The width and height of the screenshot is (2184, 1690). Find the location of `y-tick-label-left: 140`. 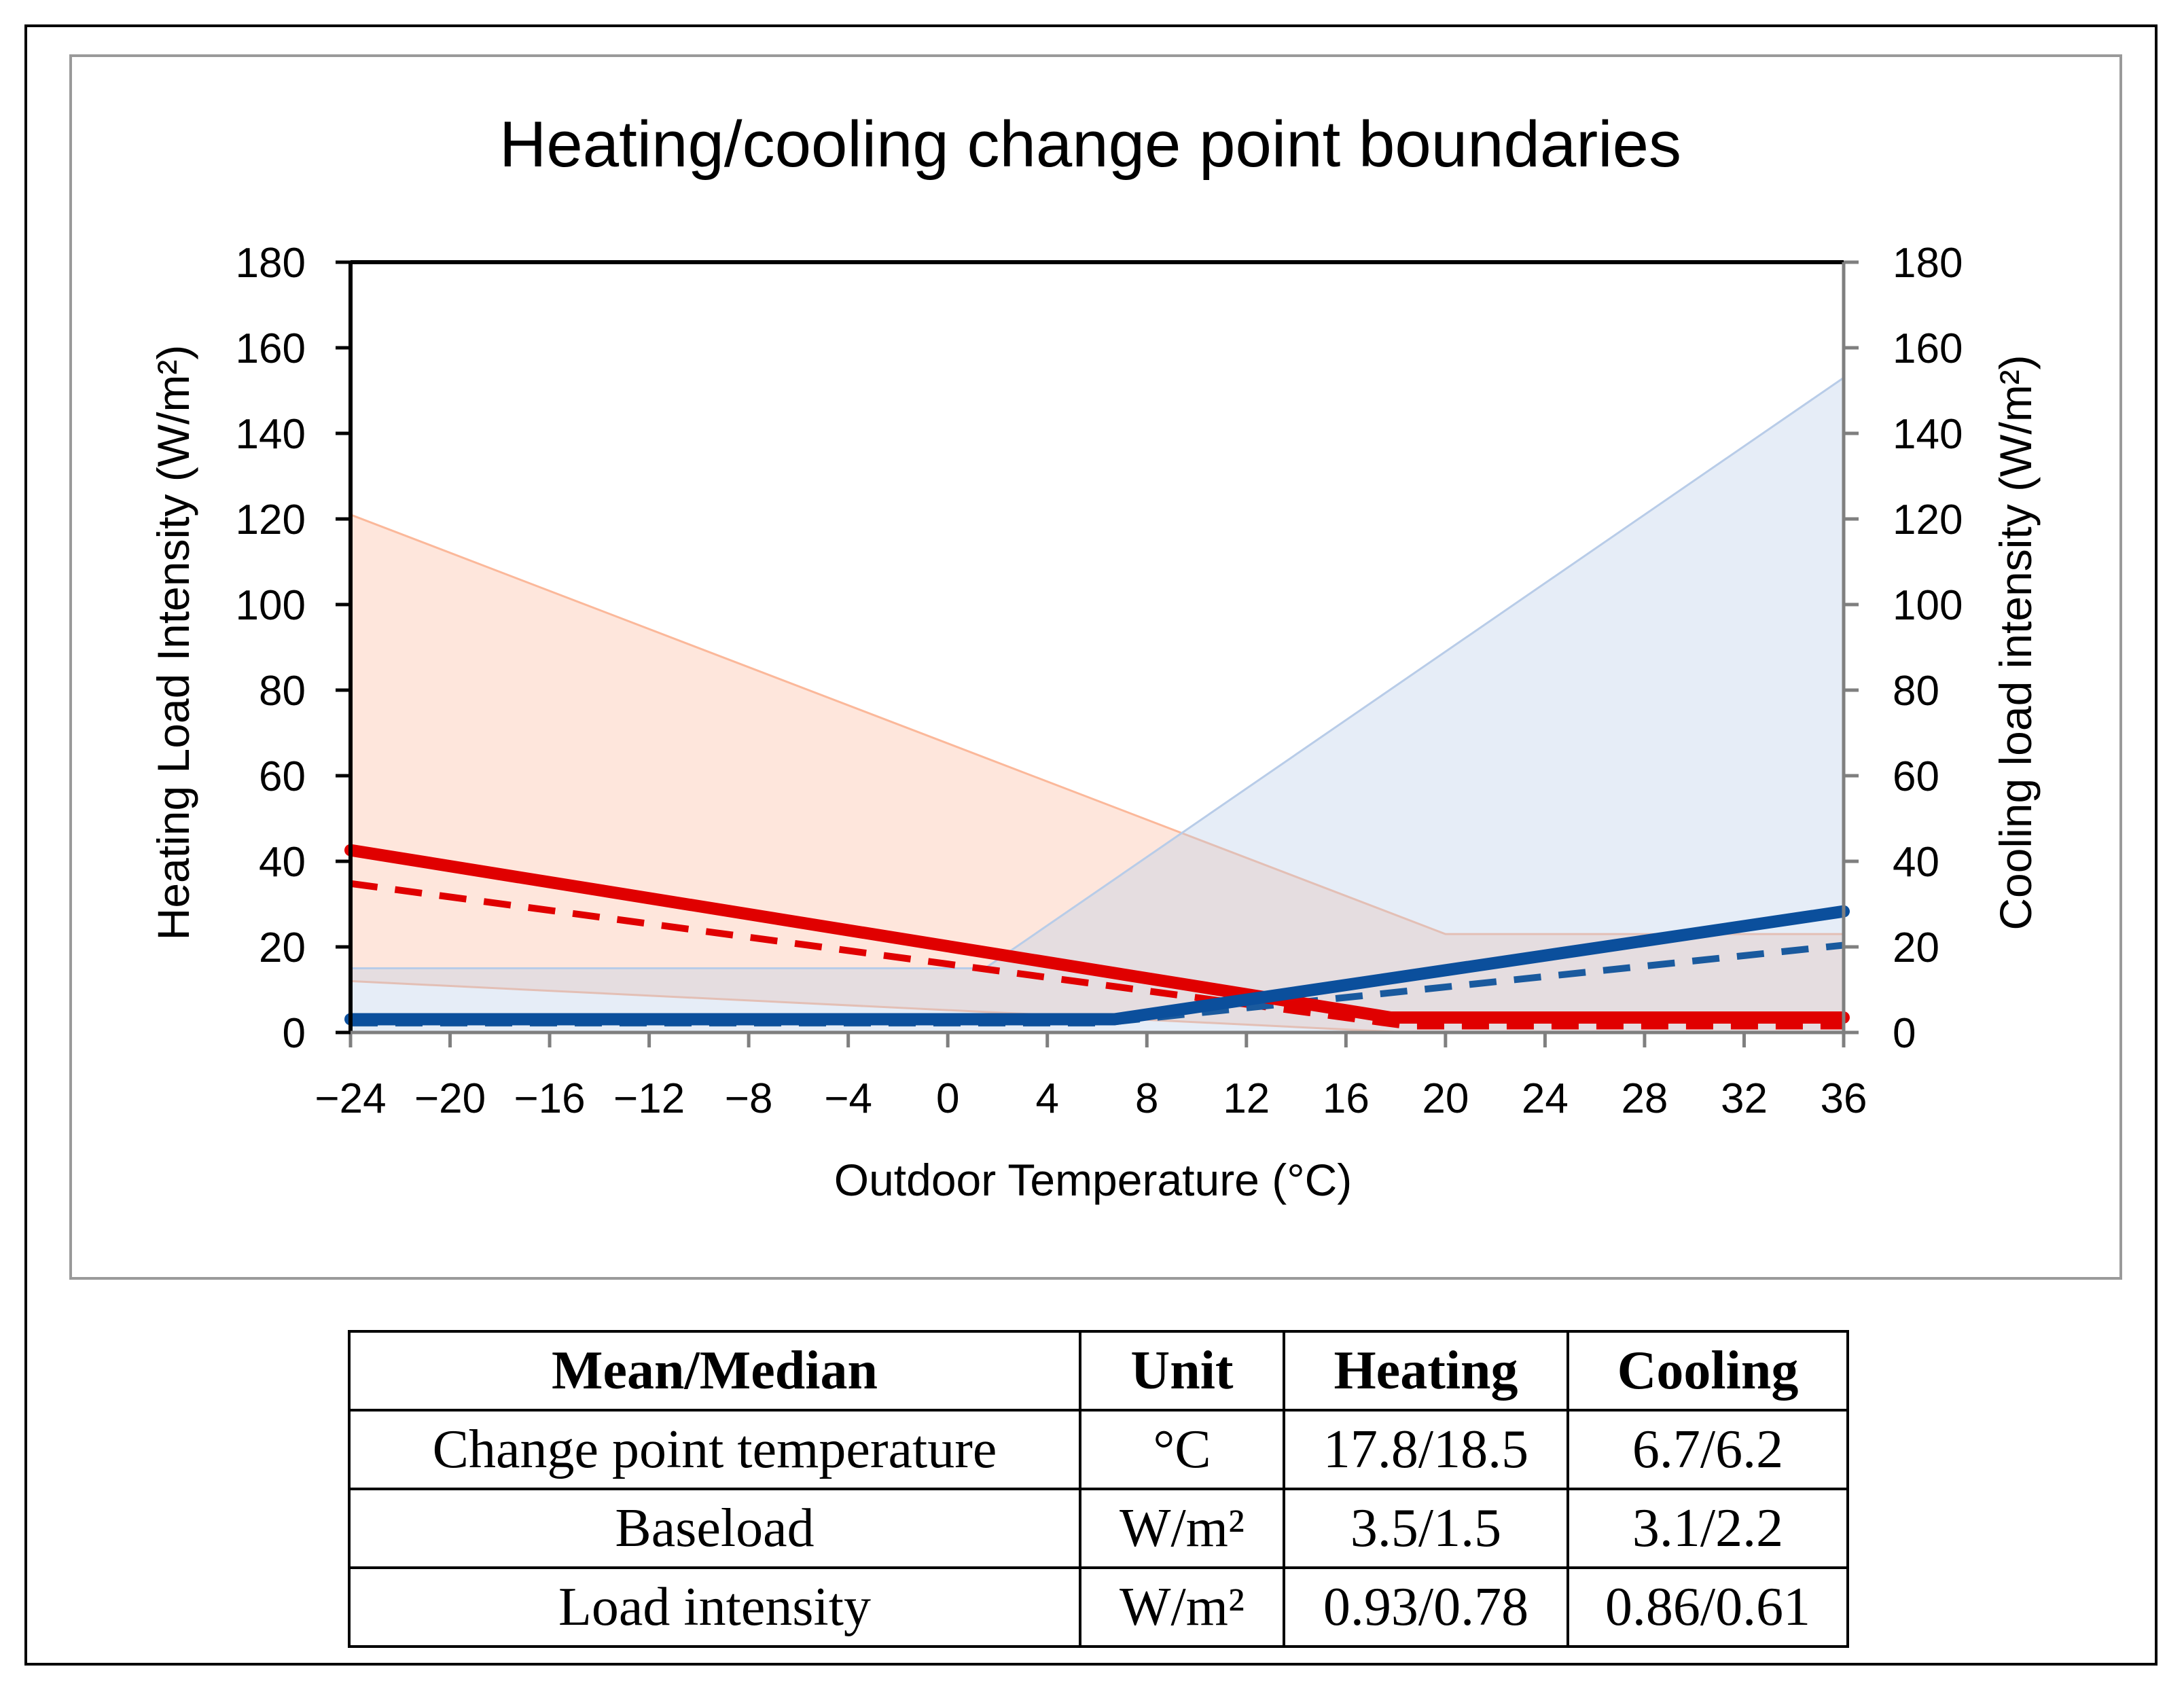

y-tick-label-left: 140 is located at coordinates (271, 434).